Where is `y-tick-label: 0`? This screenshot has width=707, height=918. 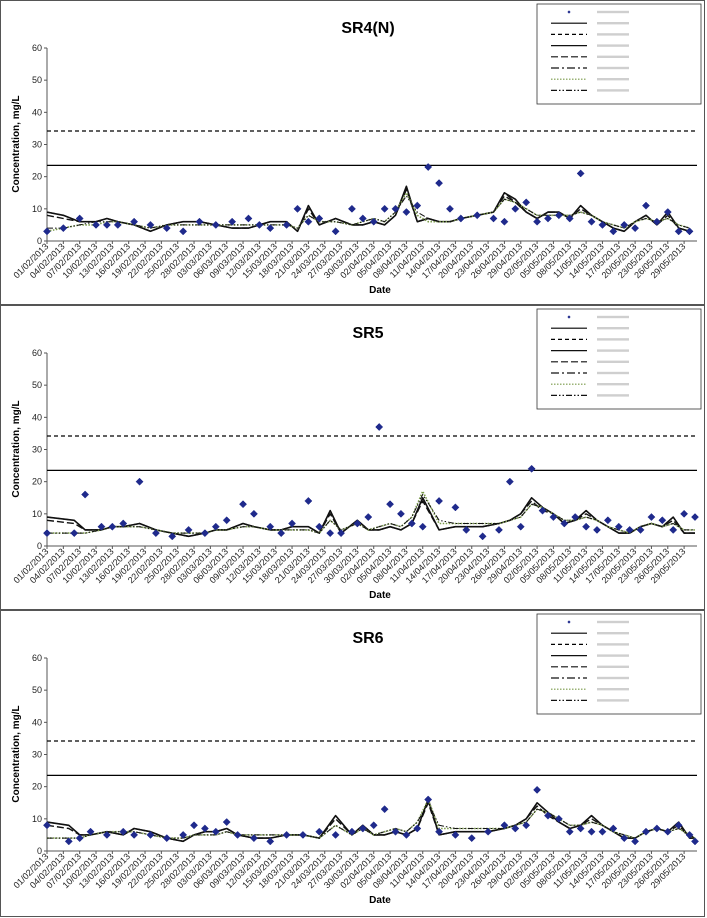
y-tick-label: 0 is located at coordinates (39, 546).